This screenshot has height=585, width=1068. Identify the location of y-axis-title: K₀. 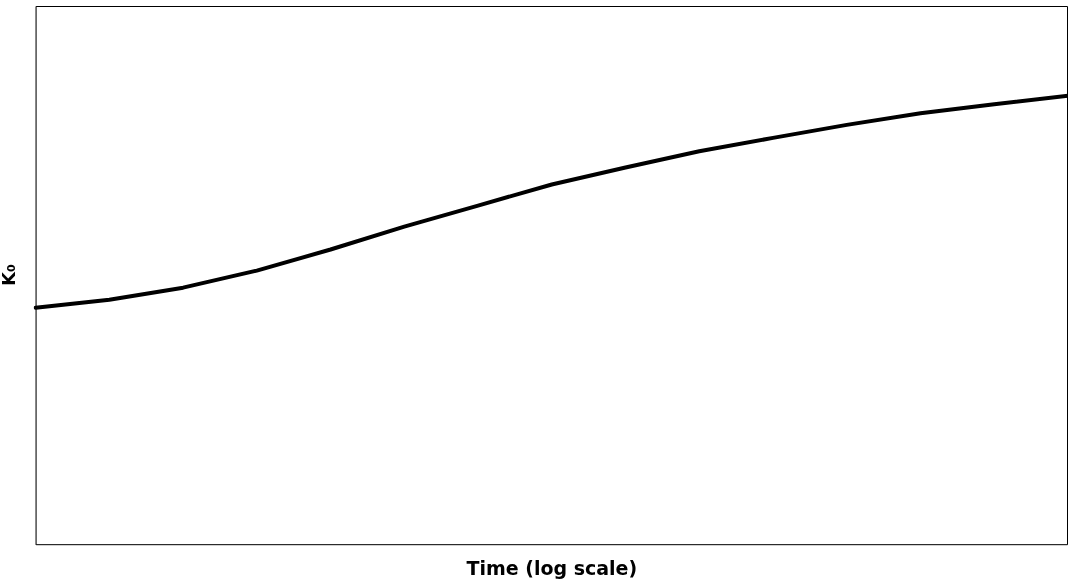
(10, 275).